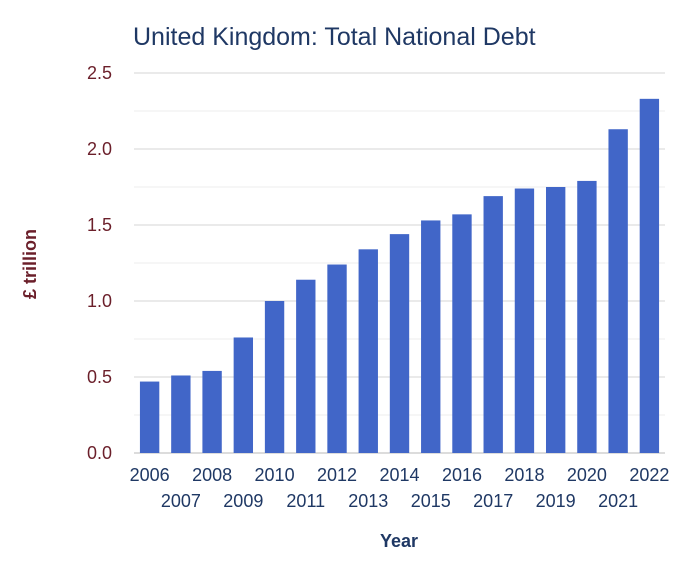 The width and height of the screenshot is (680, 565). Describe the element at coordinates (275, 475) in the screenshot. I see `x-tick-label: 2010` at that location.